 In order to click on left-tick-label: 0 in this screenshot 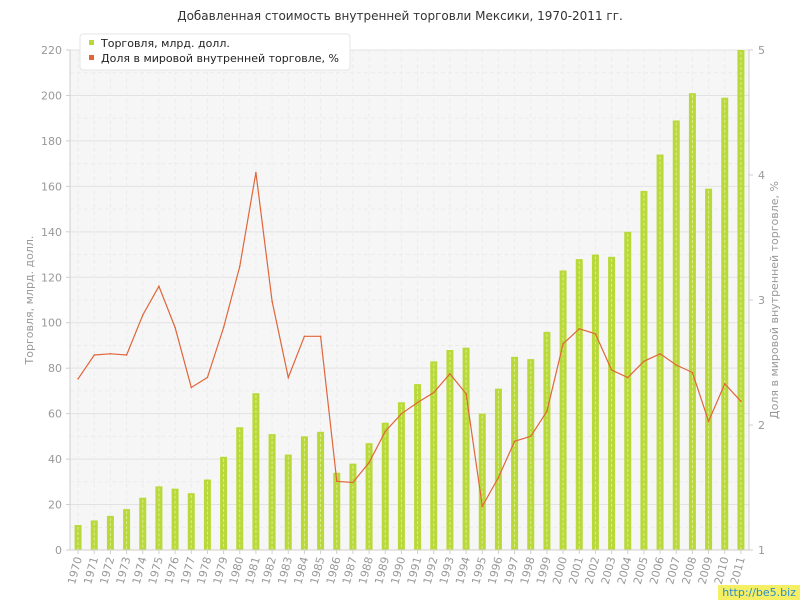, I will do `click(58, 550)`.